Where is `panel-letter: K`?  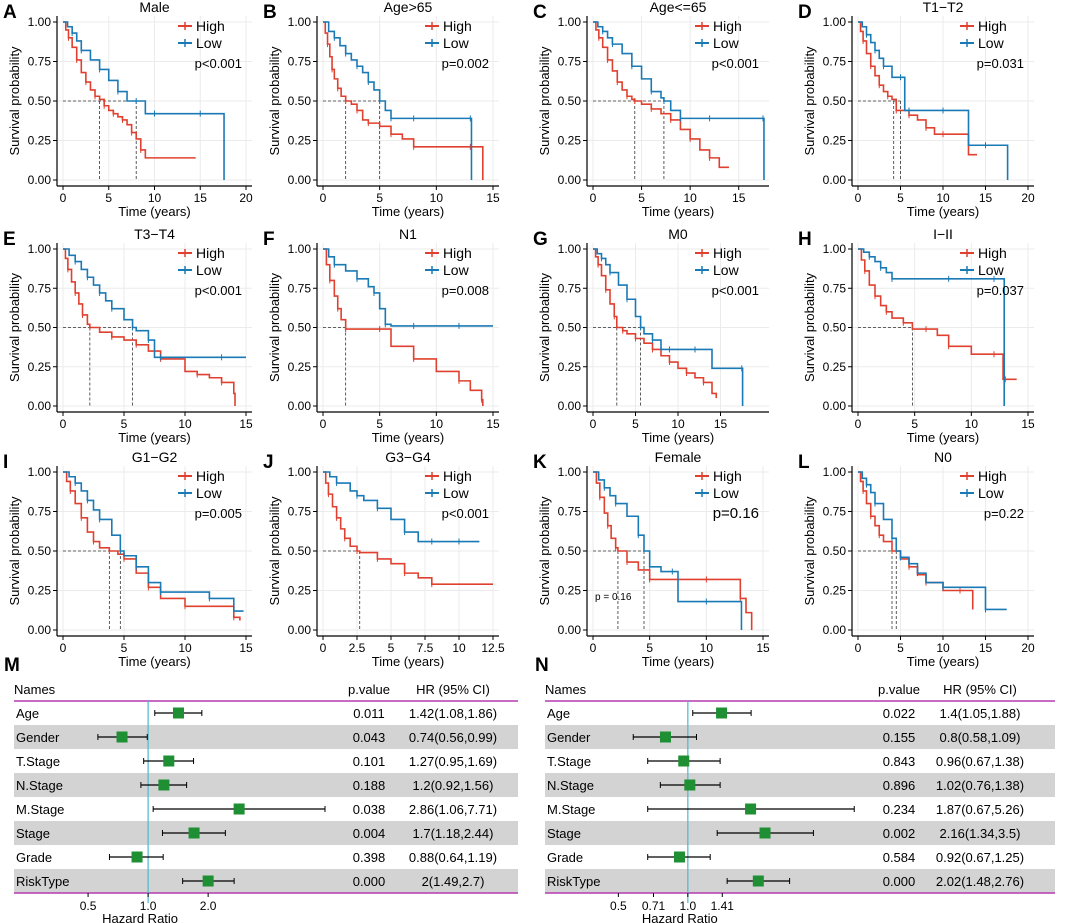
panel-letter: K is located at coordinates (540, 462).